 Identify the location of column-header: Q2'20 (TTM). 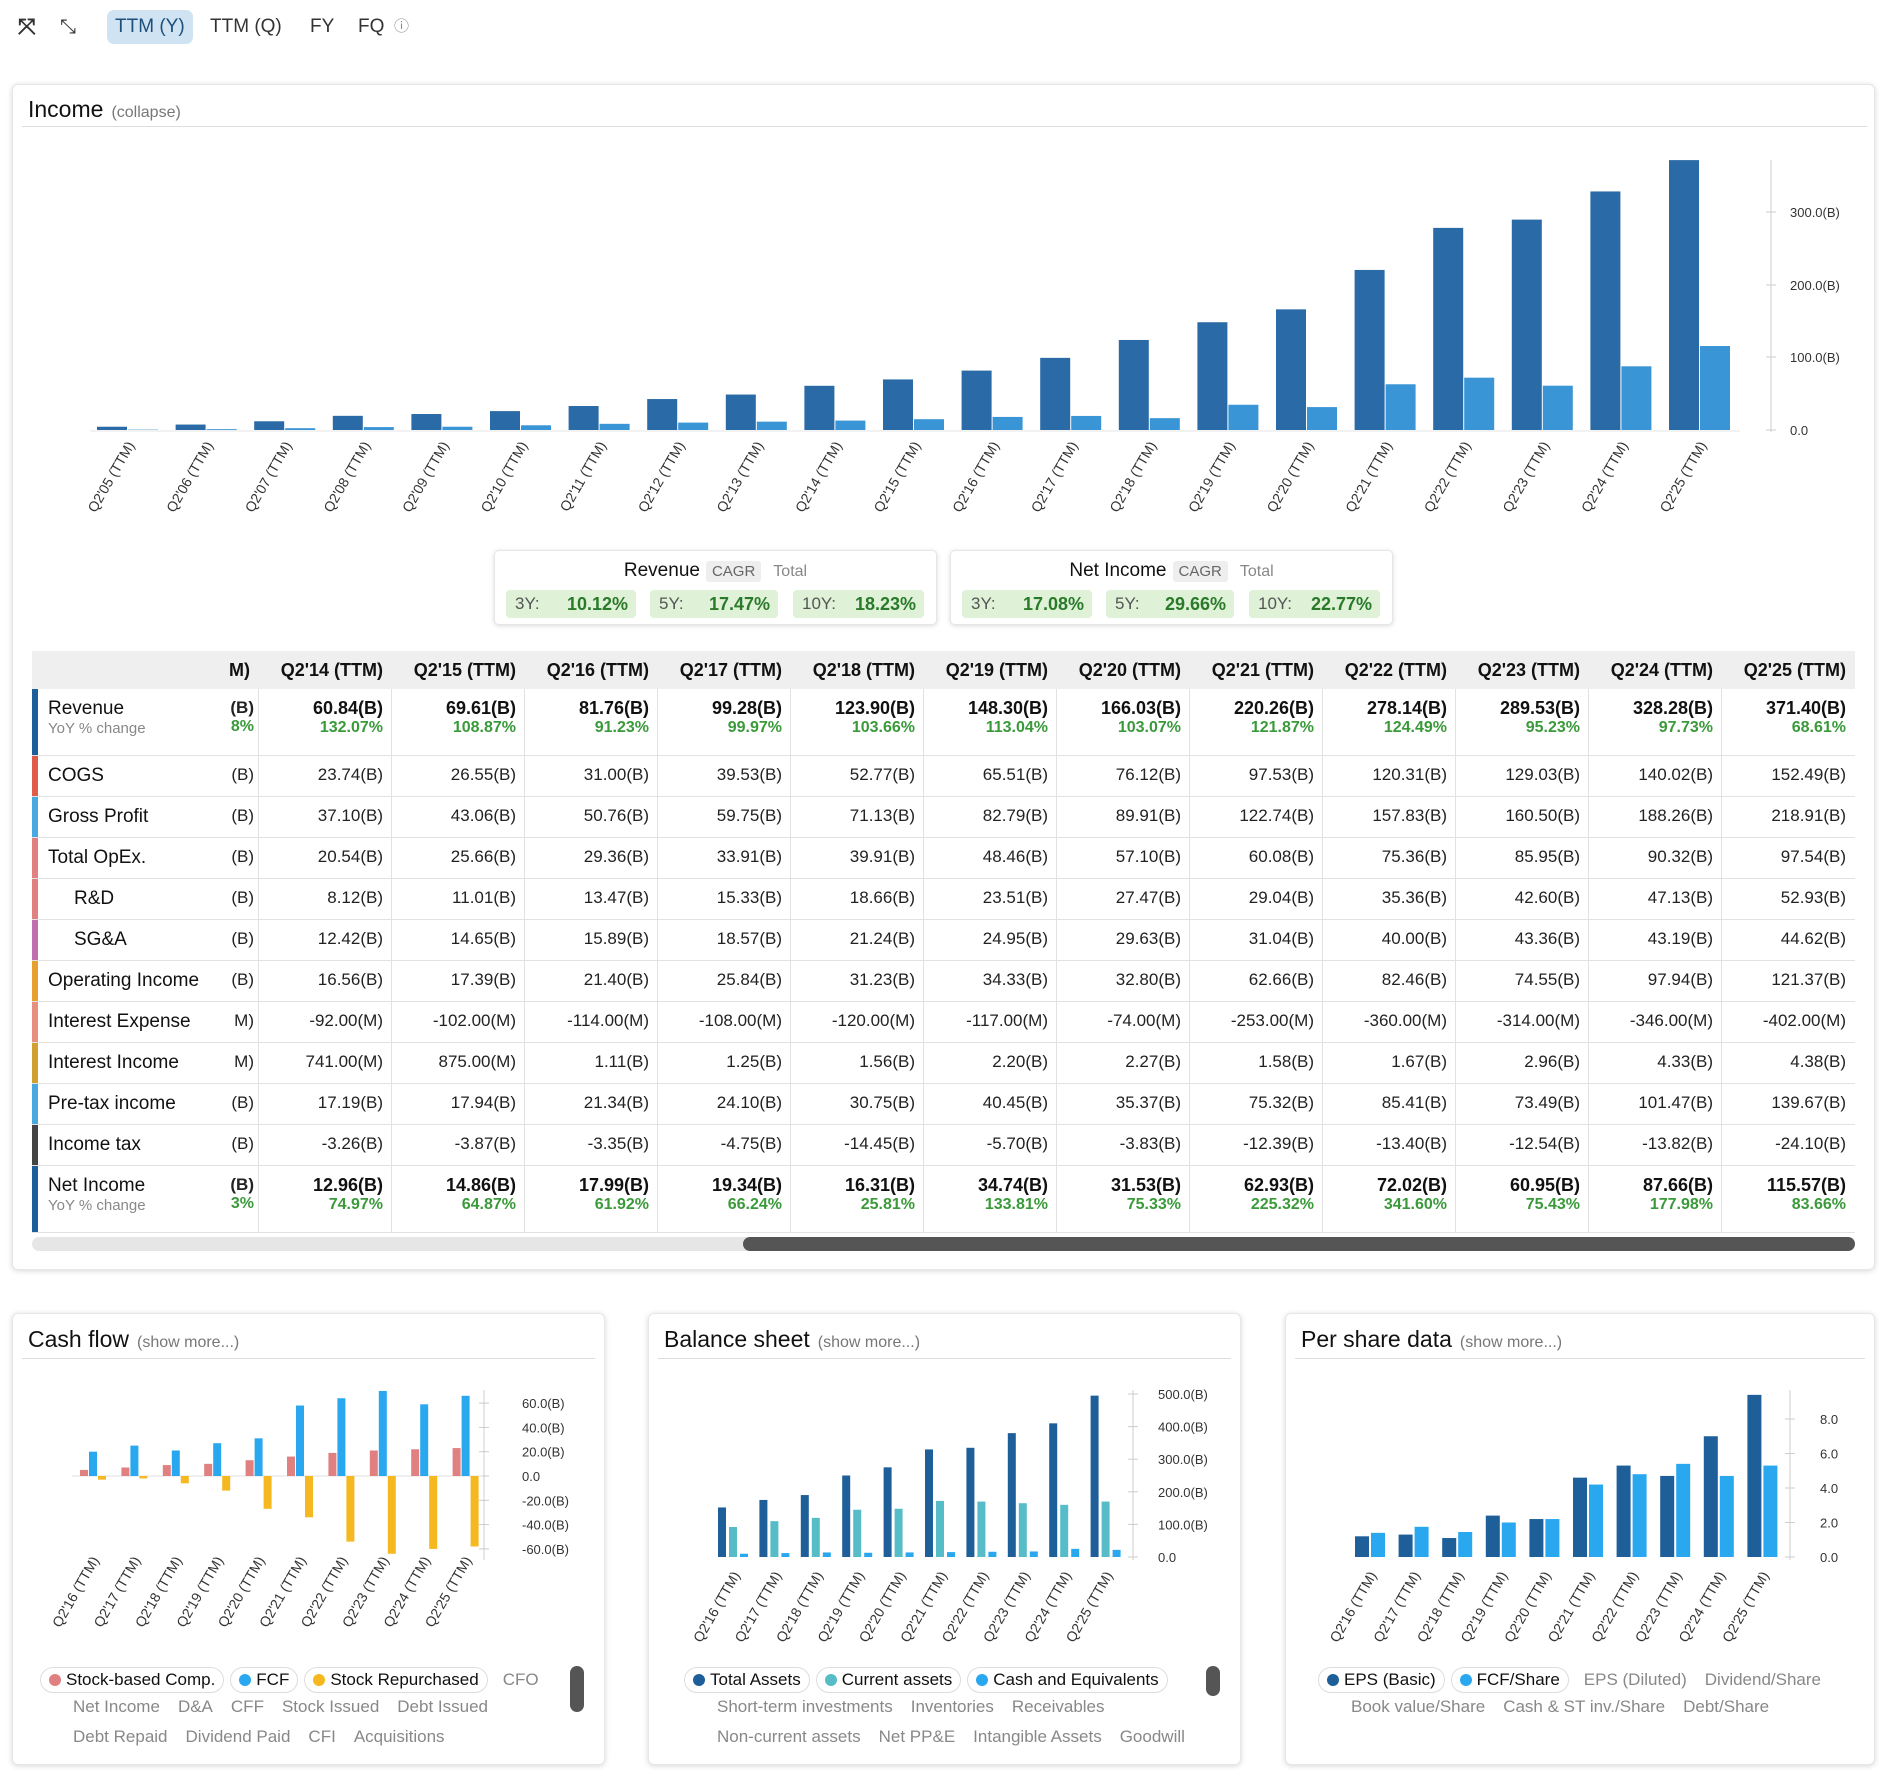
(1129, 670).